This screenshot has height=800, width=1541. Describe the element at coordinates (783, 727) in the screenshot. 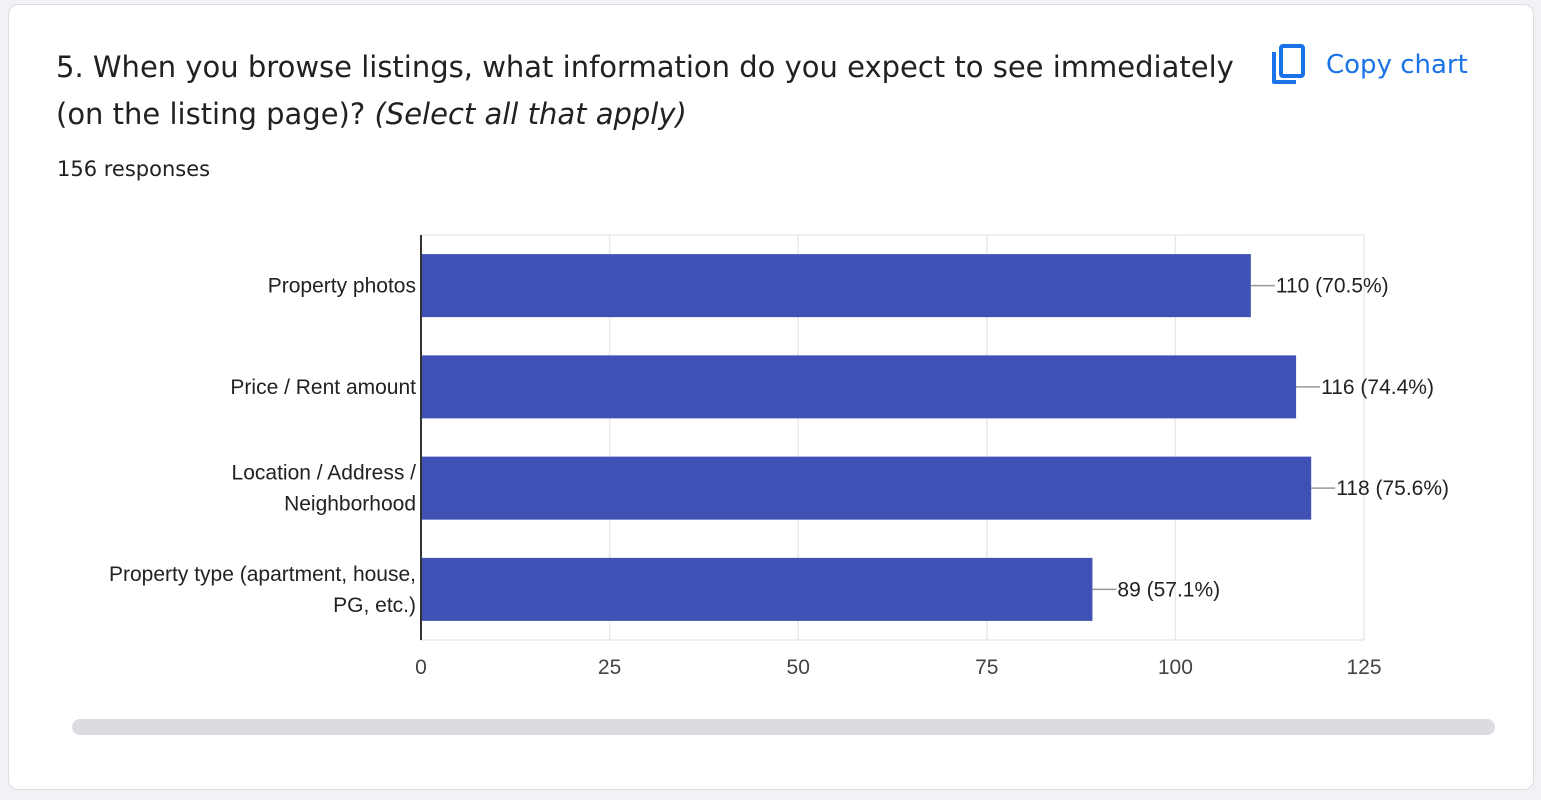

I see `horizontal-scrollbar` at that location.